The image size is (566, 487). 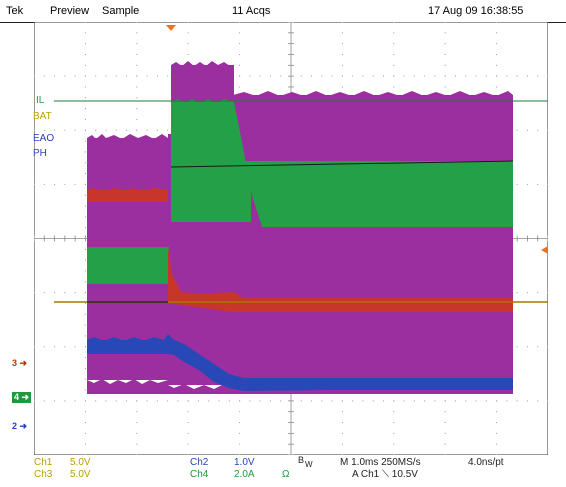 What do you see at coordinates (127, 195) in the screenshot?
I see `bat-trace-noise` at bounding box center [127, 195].